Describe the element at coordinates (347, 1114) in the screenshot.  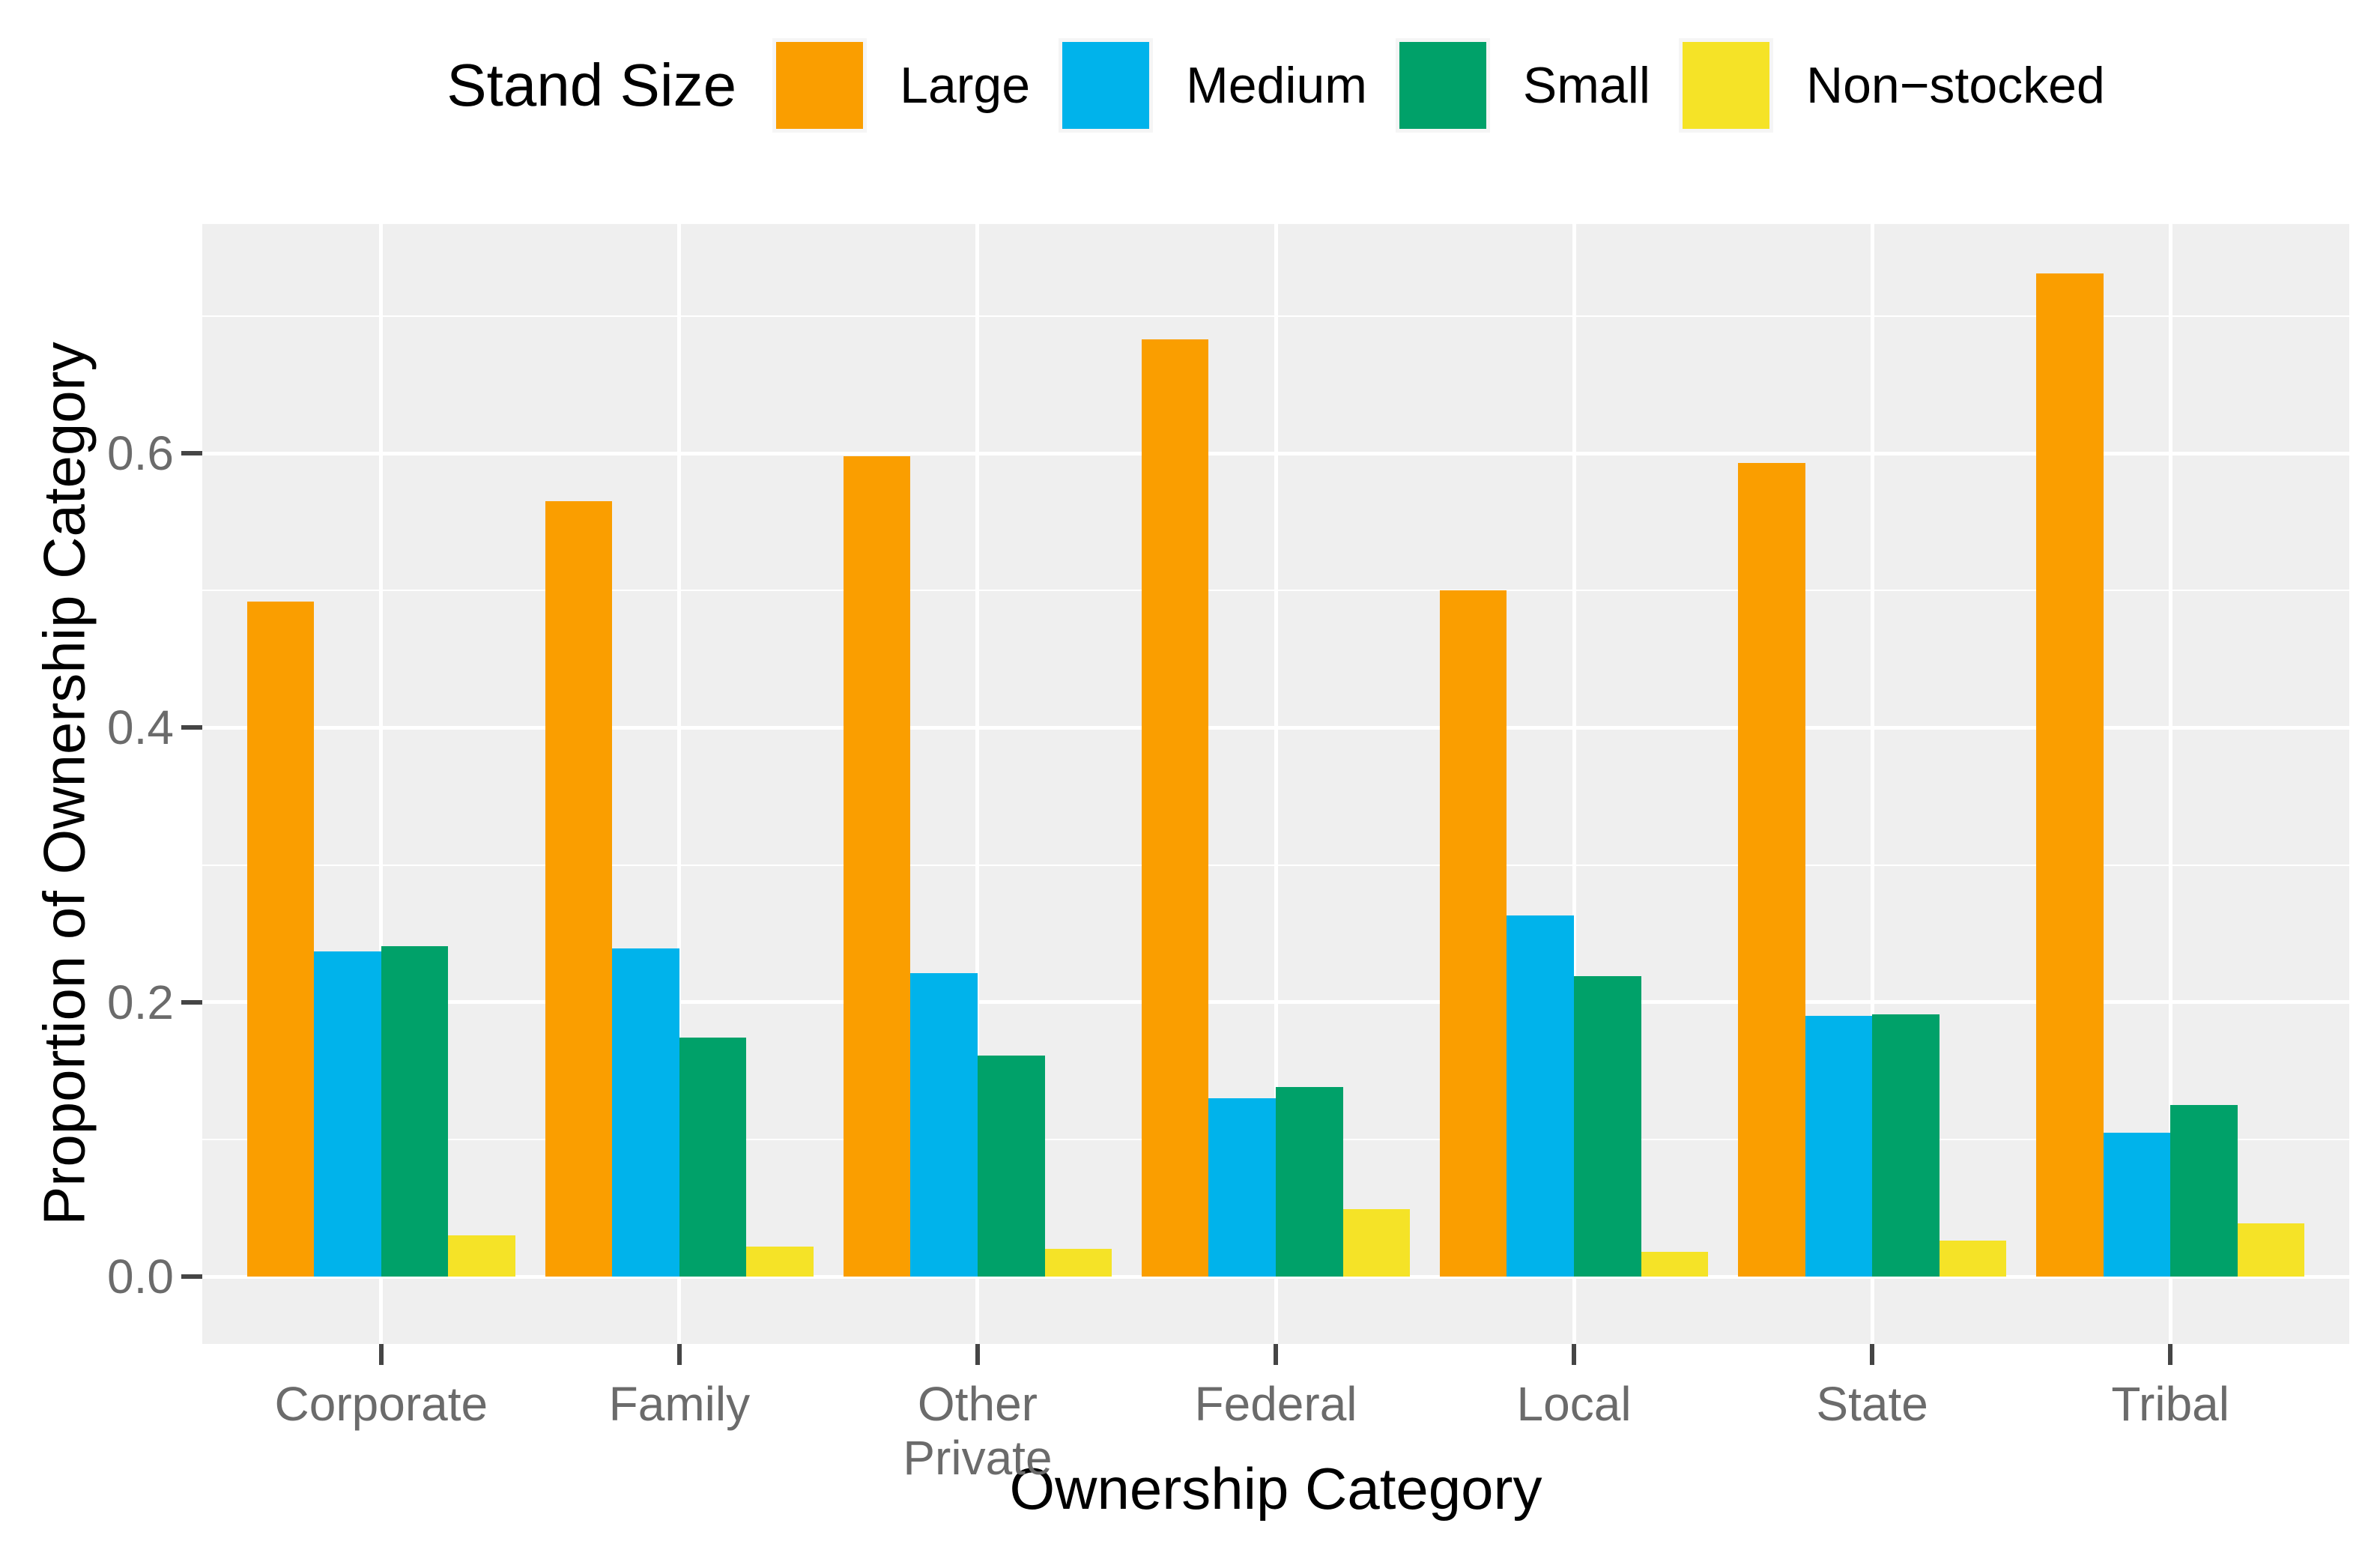
I see `bar-medium-corporate` at that location.